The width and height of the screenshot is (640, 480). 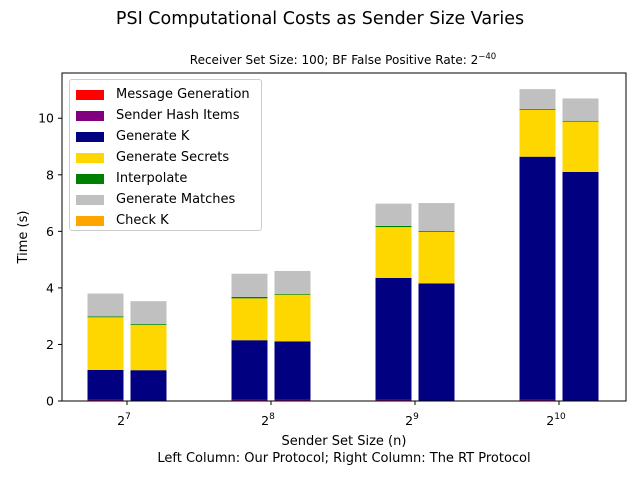 I want to click on y-tick-label: 6, so click(x=50, y=231).